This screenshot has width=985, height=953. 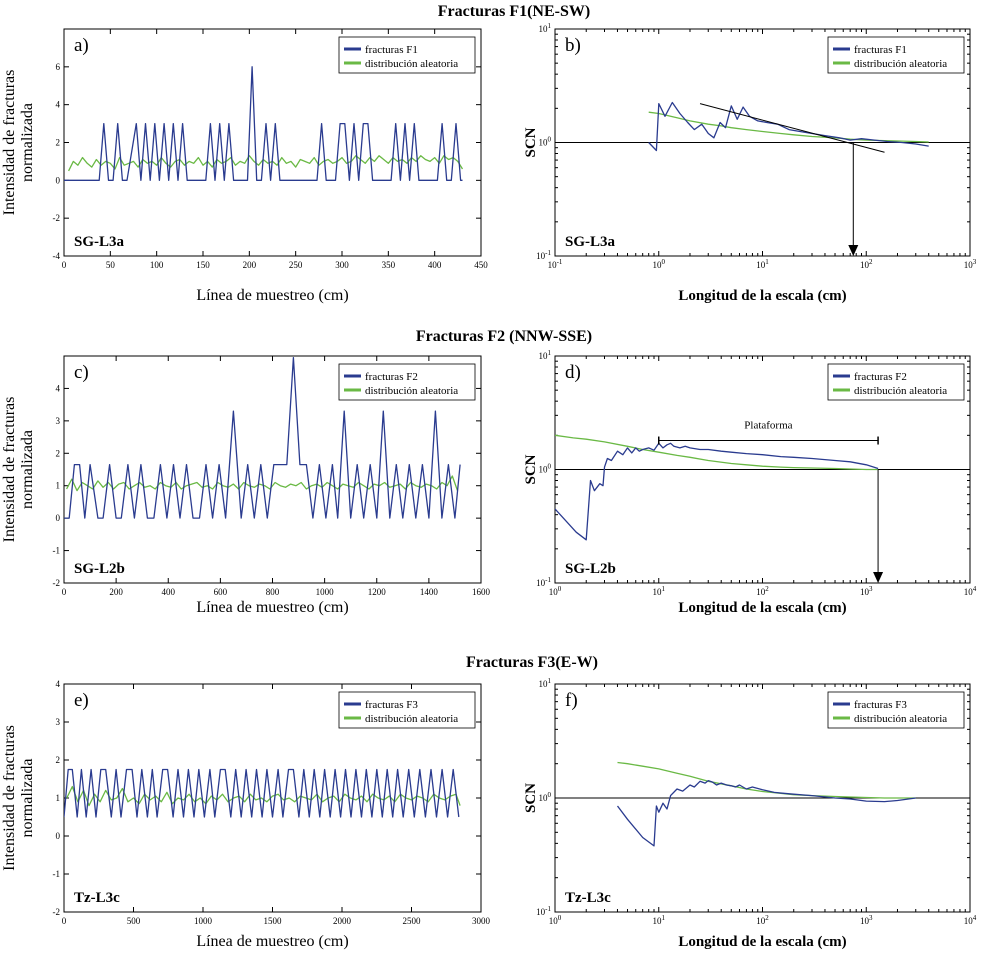 What do you see at coordinates (573, 45) in the screenshot?
I see `panel-letter: b)` at bounding box center [573, 45].